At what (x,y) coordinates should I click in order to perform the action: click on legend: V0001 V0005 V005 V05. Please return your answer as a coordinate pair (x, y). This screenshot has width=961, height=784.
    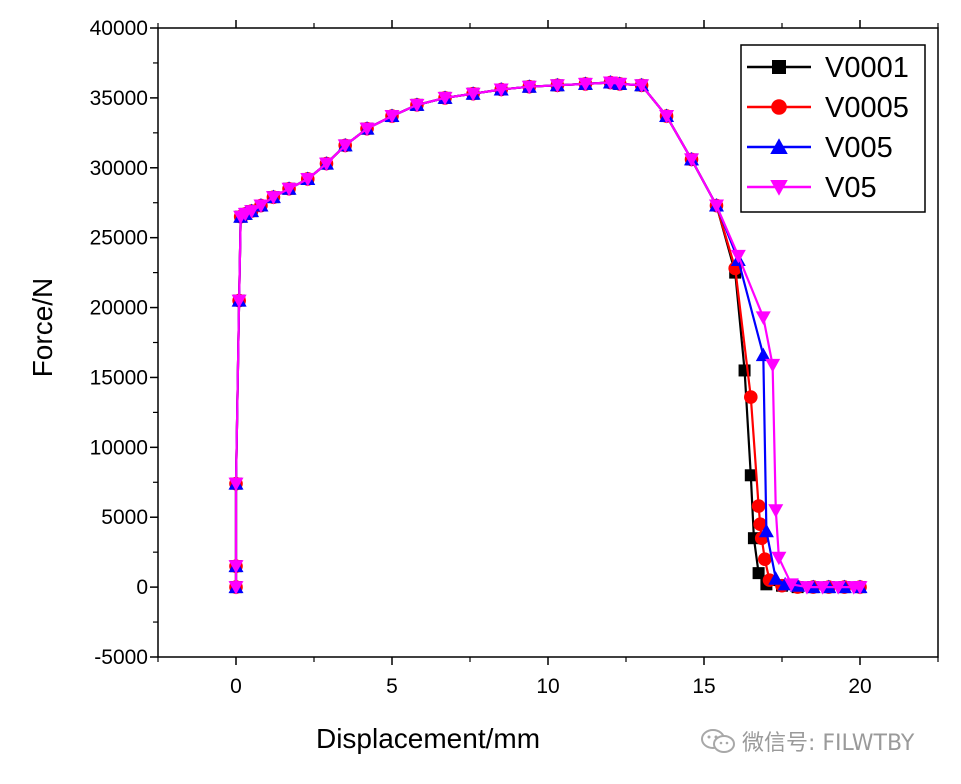
    Looking at the image, I should click on (833, 128).